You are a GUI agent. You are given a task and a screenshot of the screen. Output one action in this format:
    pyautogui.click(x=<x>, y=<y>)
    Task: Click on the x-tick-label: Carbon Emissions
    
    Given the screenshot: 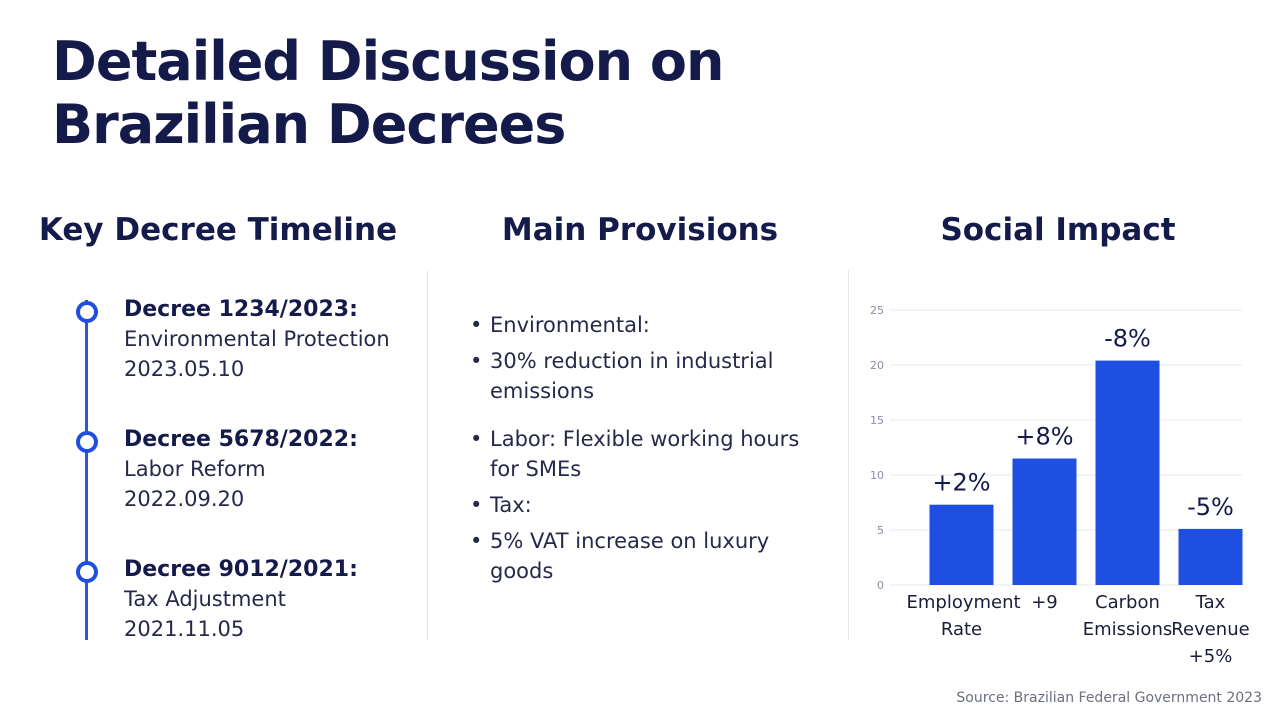 What is the action you would take?
    pyautogui.click(x=1127, y=616)
    